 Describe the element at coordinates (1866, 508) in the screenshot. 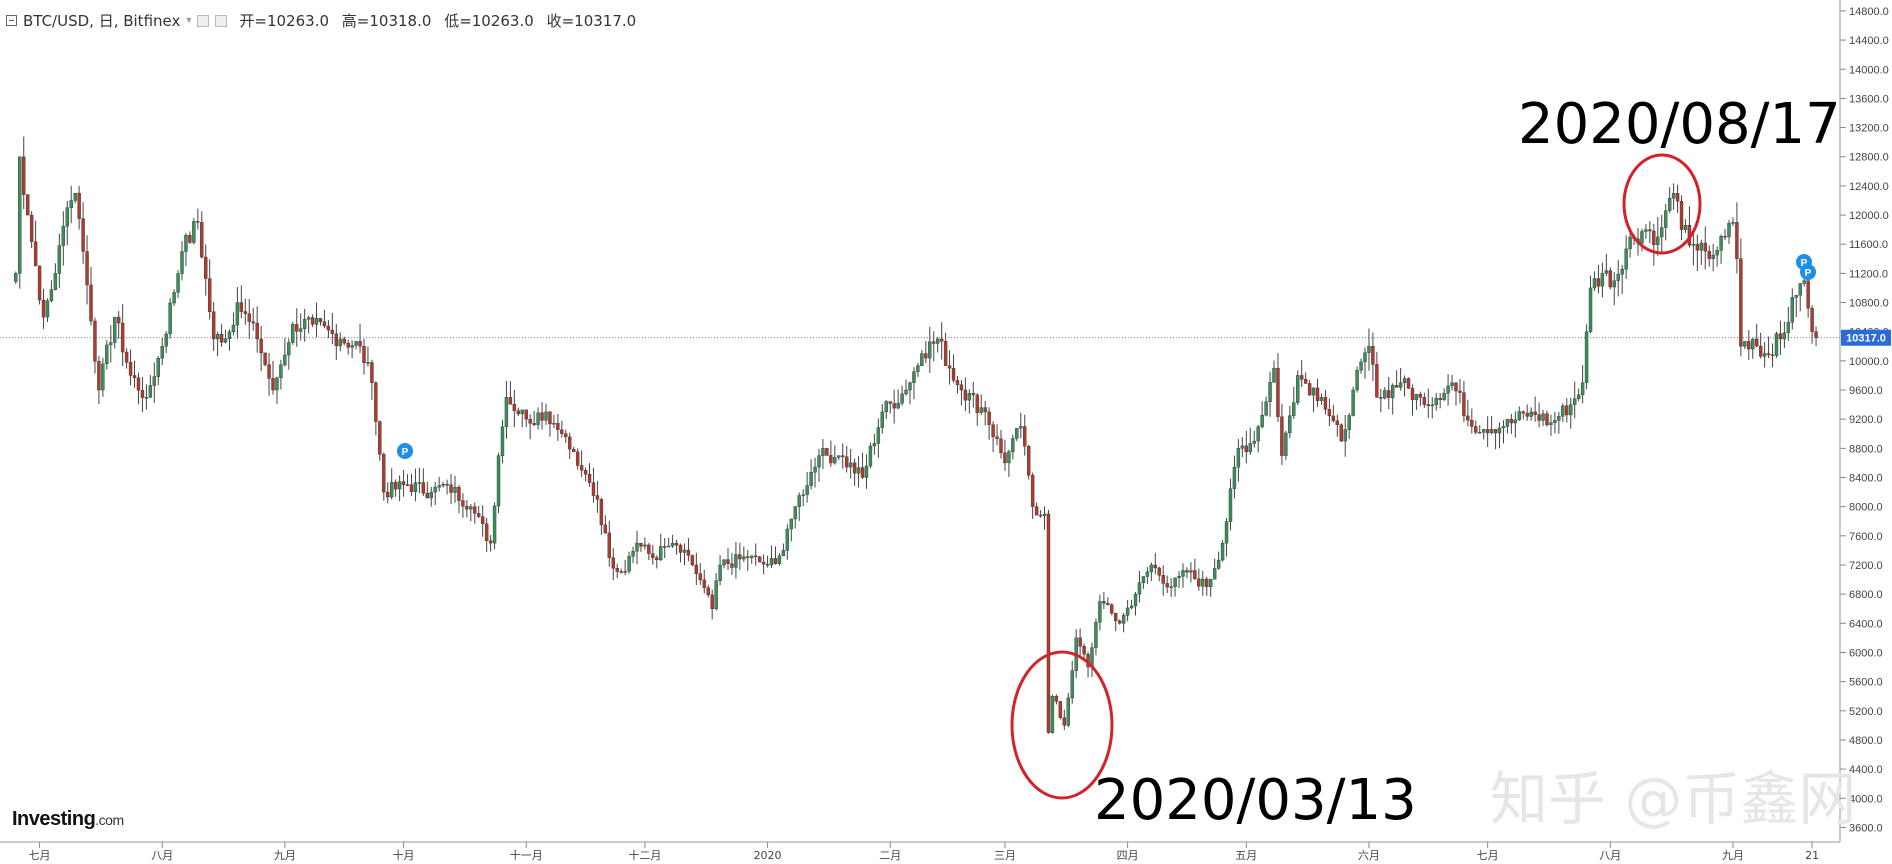

I see `y-tick-label: 8000.0` at that location.